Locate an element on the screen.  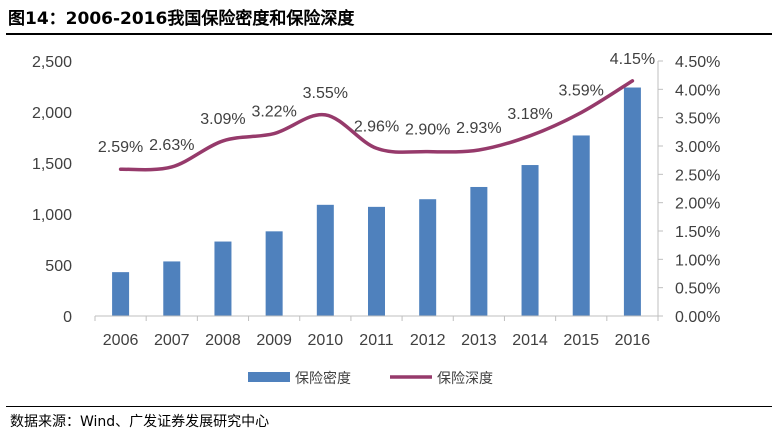
y-left-tick-label: 2,500 is located at coordinates (52, 62).